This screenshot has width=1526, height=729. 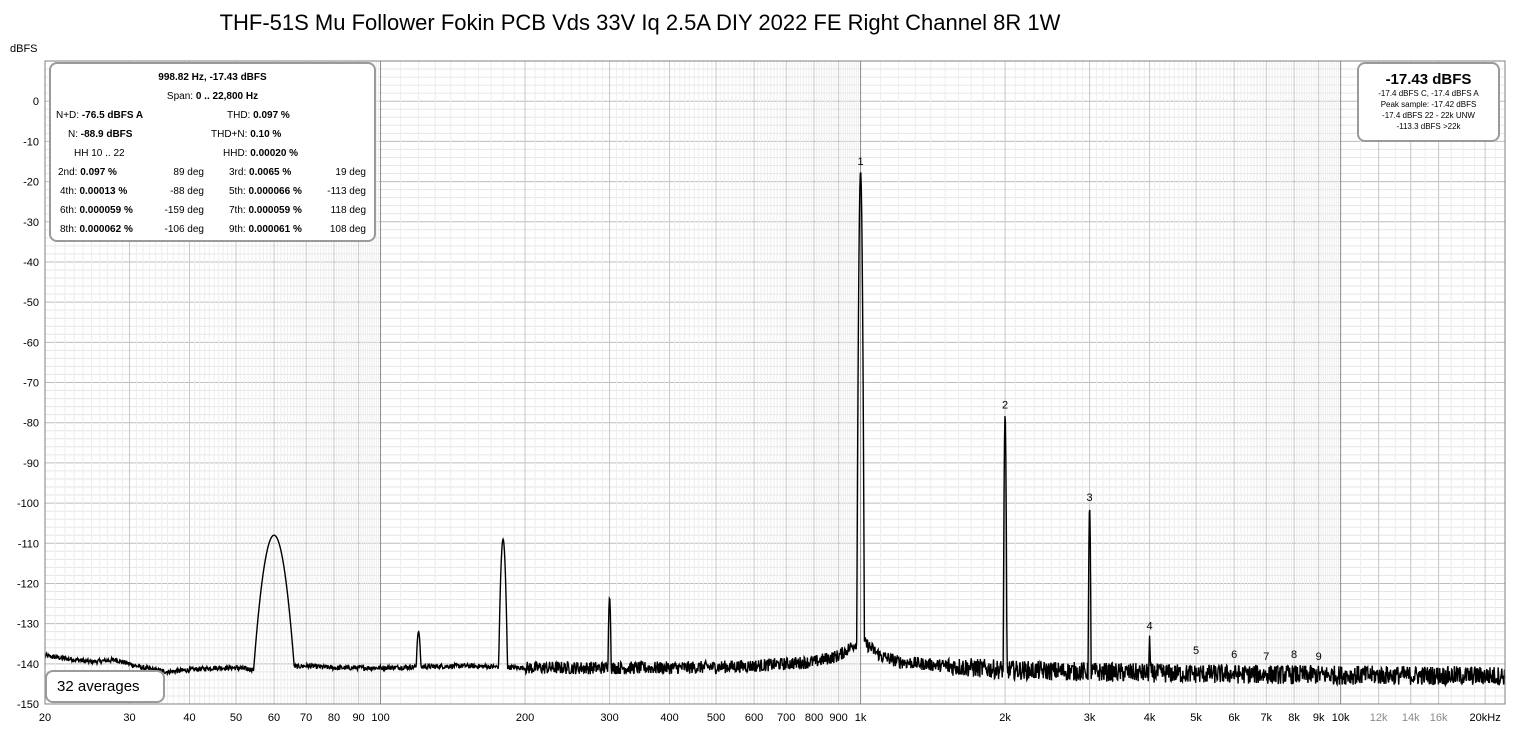 What do you see at coordinates (1234, 655) in the screenshot?
I see `harmonic-marker-label: 6` at bounding box center [1234, 655].